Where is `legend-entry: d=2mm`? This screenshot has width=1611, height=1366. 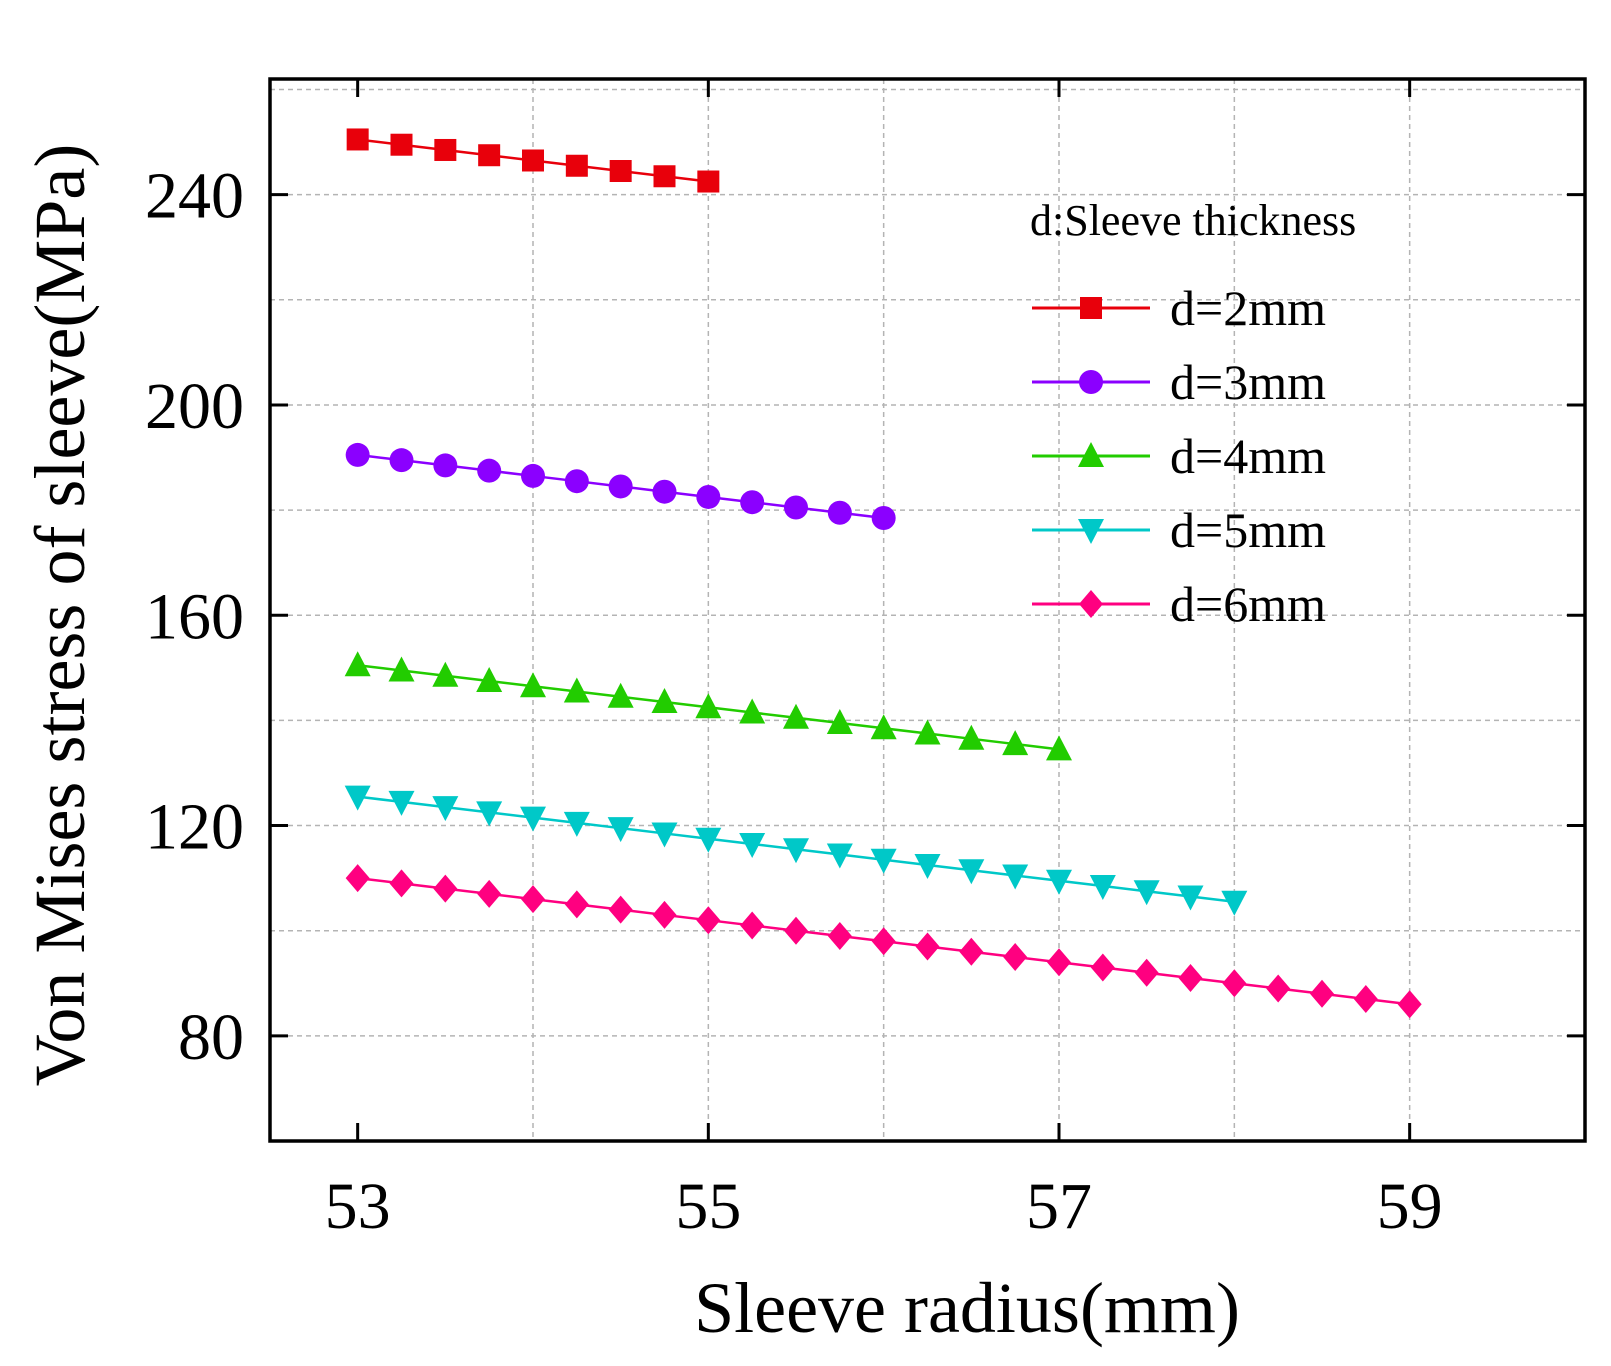
legend-entry: d=2mm is located at coordinates (1179, 308).